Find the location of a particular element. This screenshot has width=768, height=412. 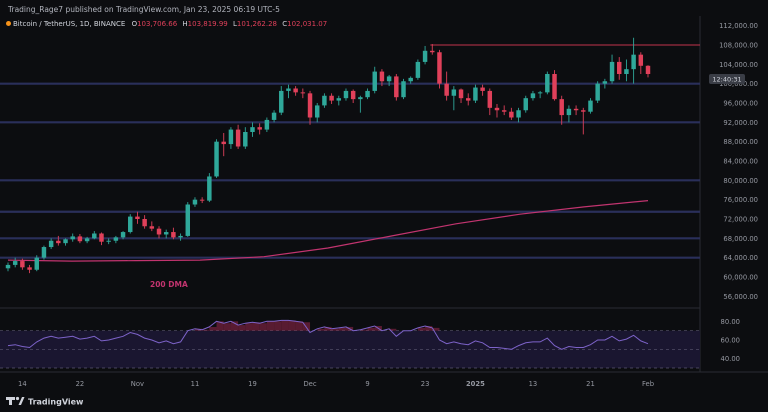

dma-200-line is located at coordinates (328, 231).